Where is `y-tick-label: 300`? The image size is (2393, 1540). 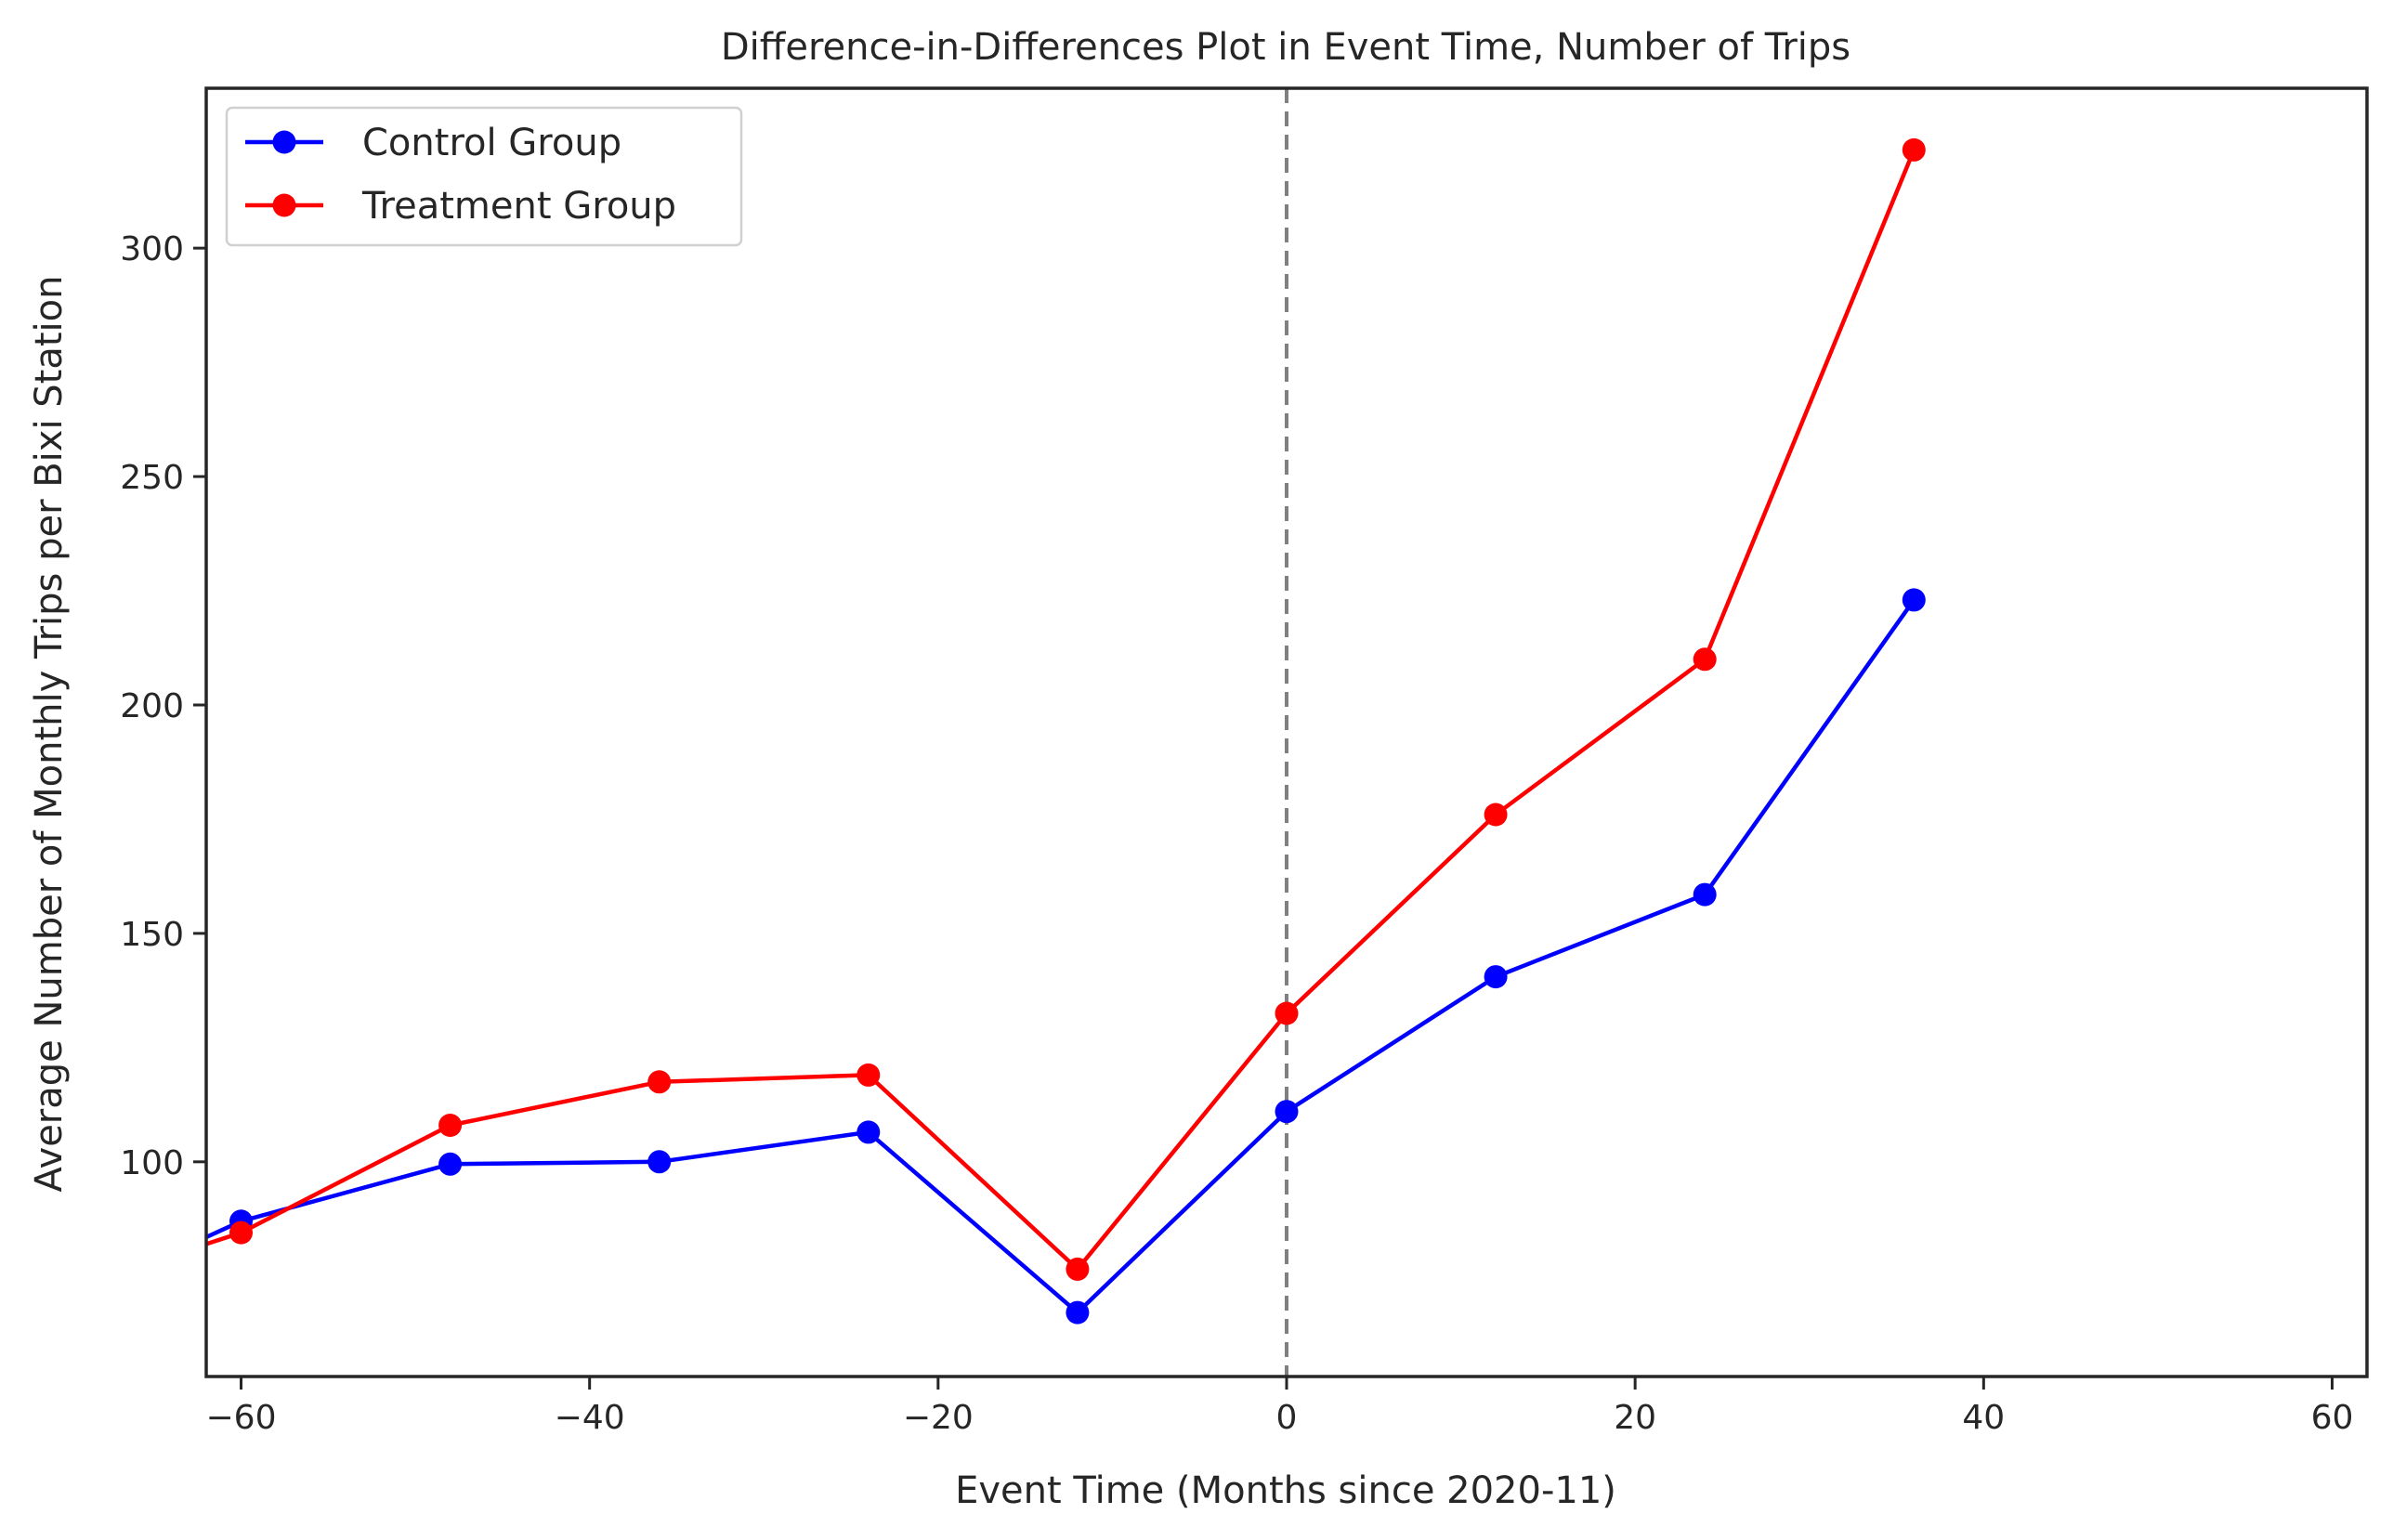
y-tick-label: 300 is located at coordinates (152, 249).